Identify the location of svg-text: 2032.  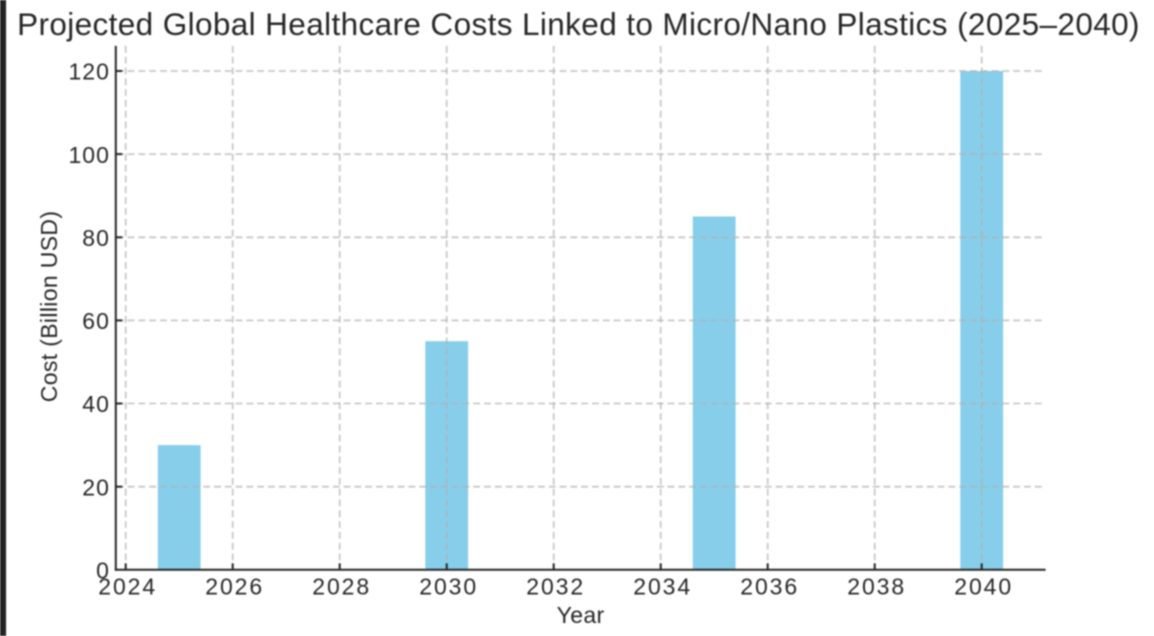
(555, 586).